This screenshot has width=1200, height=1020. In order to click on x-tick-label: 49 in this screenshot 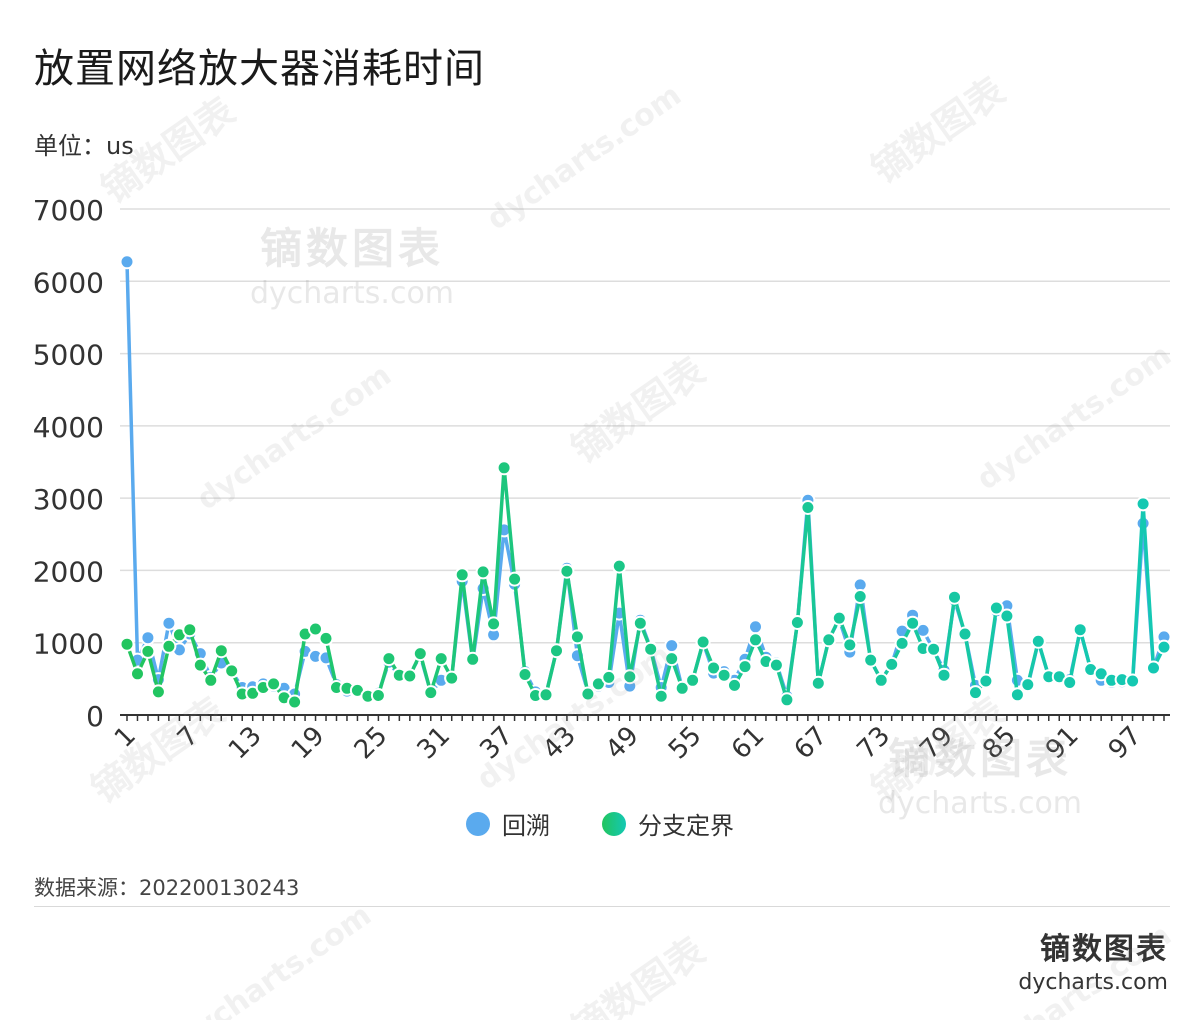, I will do `click(622, 743)`.